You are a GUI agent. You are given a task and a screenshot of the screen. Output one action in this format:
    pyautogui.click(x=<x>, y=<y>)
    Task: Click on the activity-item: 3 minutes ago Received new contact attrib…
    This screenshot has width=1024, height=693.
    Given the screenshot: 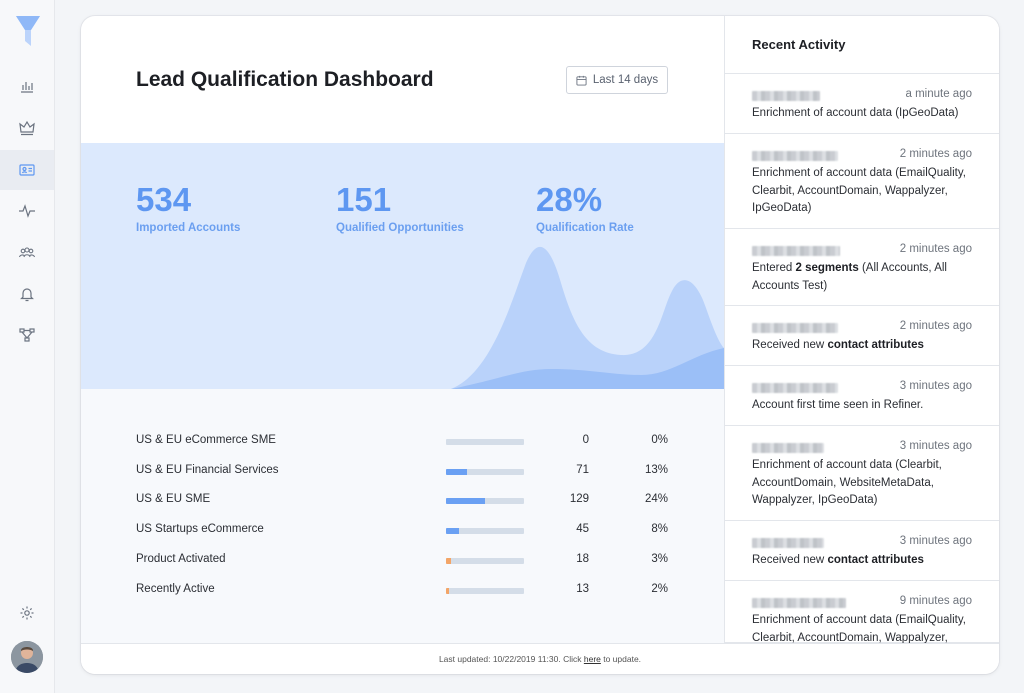 What is the action you would take?
    pyautogui.click(x=862, y=551)
    